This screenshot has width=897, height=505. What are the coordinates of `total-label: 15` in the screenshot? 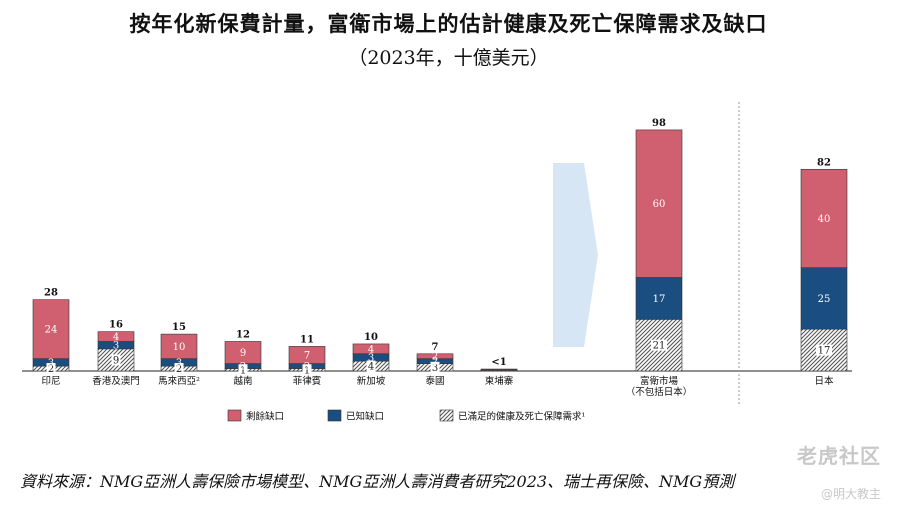 It's located at (179, 327).